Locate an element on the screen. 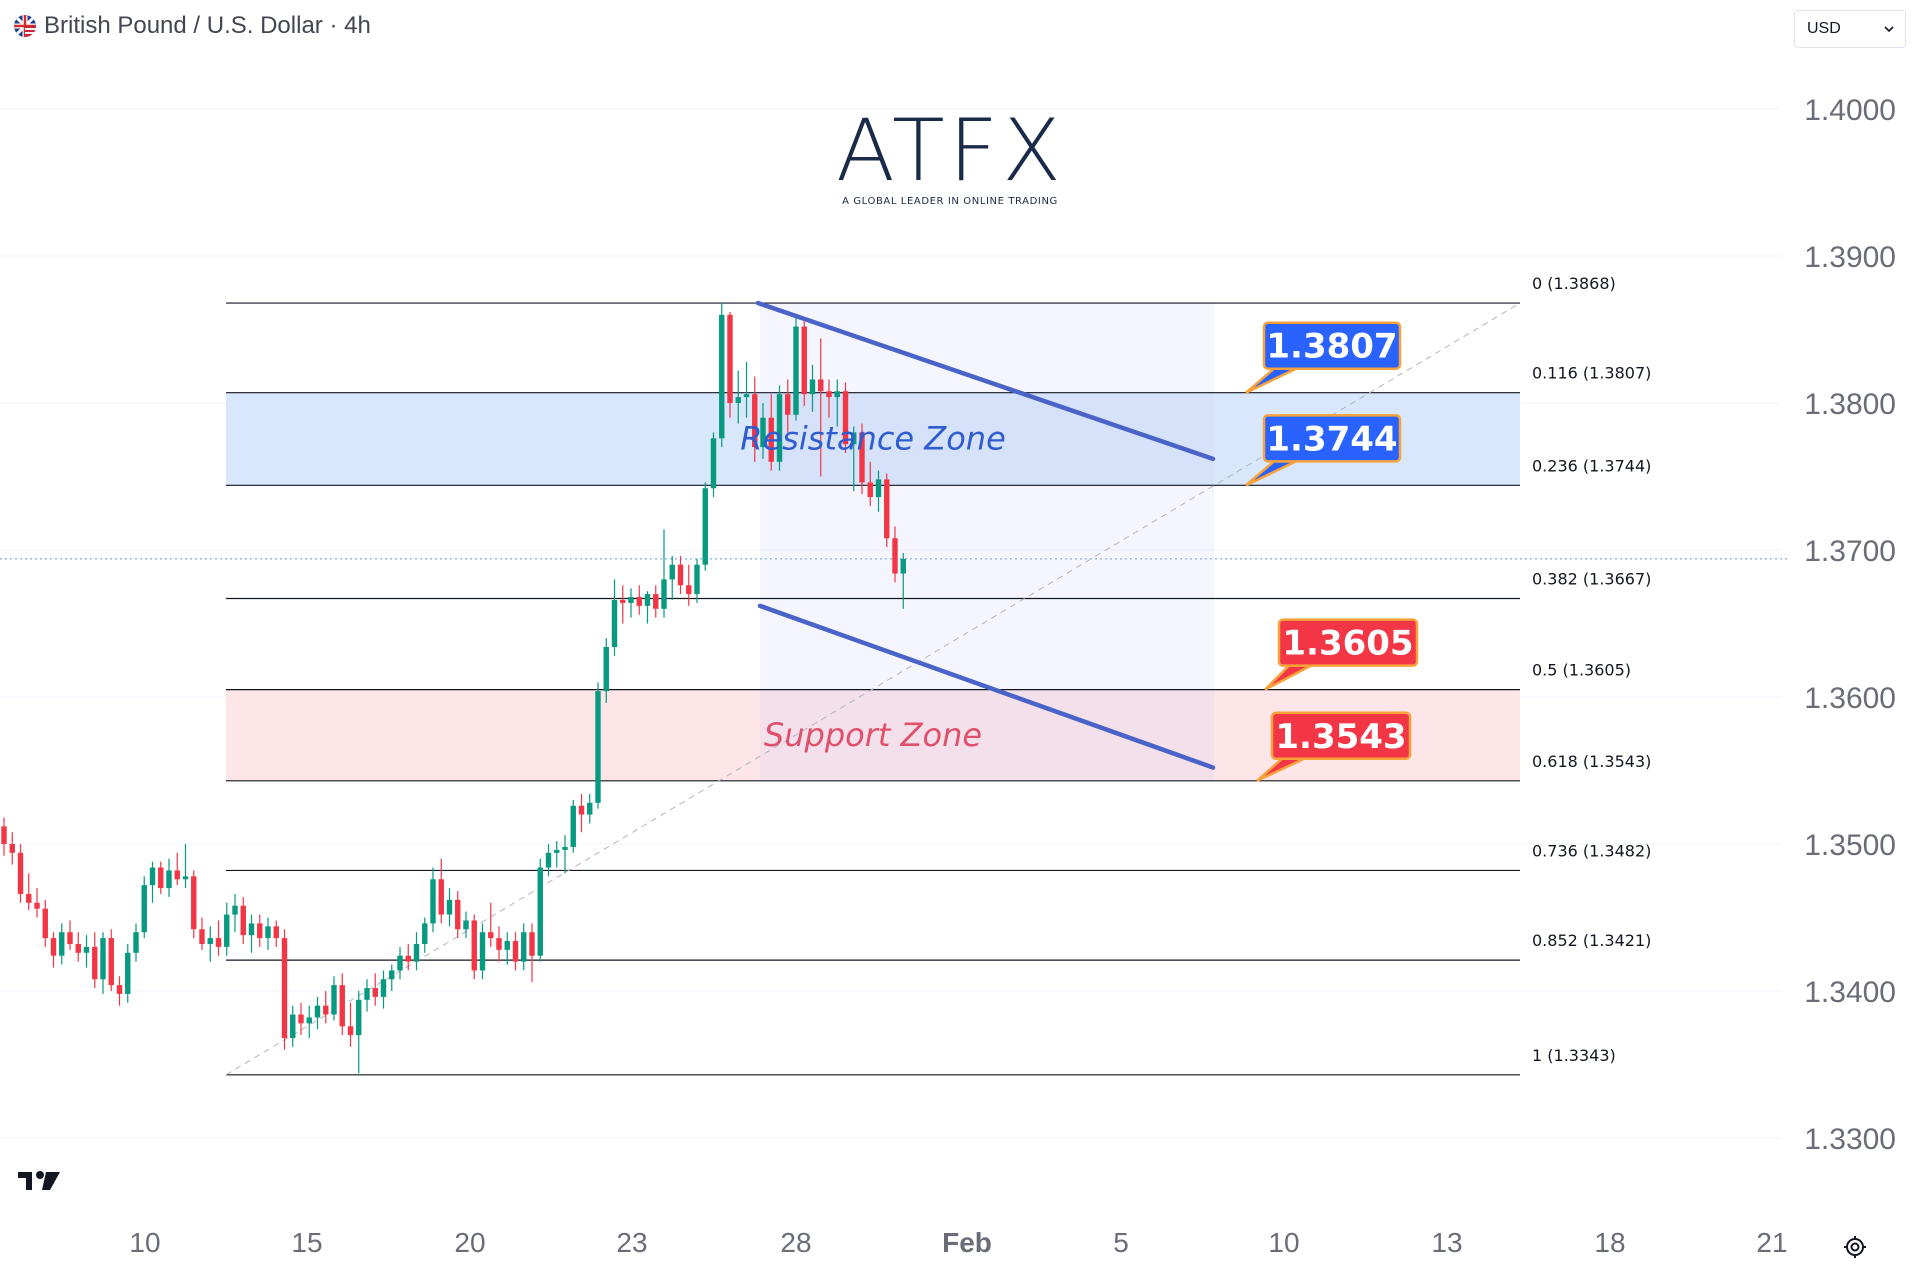  time-axis-label: 18 is located at coordinates (1609, 1242).